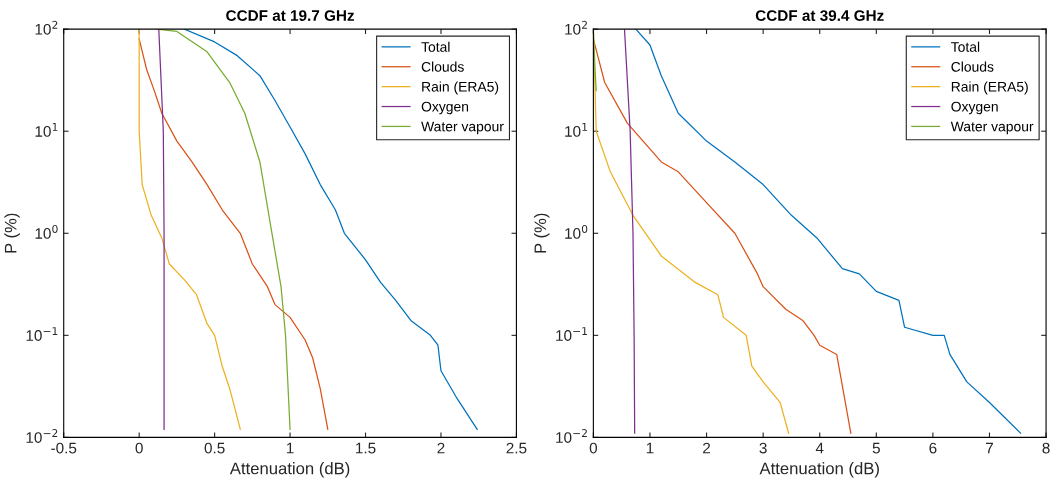 Image resolution: width=1062 pixels, height=486 pixels. Describe the element at coordinates (989, 448) in the screenshot. I see `x-tick-label: 7` at that location.